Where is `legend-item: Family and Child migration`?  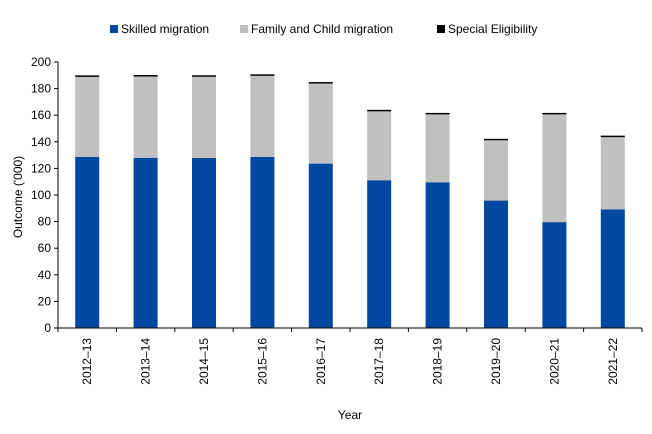
legend-item: Family and Child migration is located at coordinates (316, 29).